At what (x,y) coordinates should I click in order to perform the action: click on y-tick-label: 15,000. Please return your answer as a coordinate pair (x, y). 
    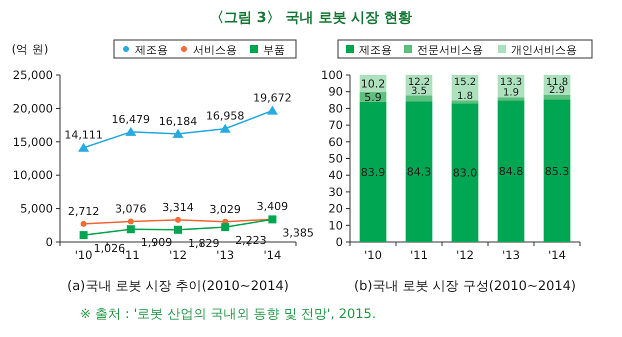
    Looking at the image, I should click on (32, 141).